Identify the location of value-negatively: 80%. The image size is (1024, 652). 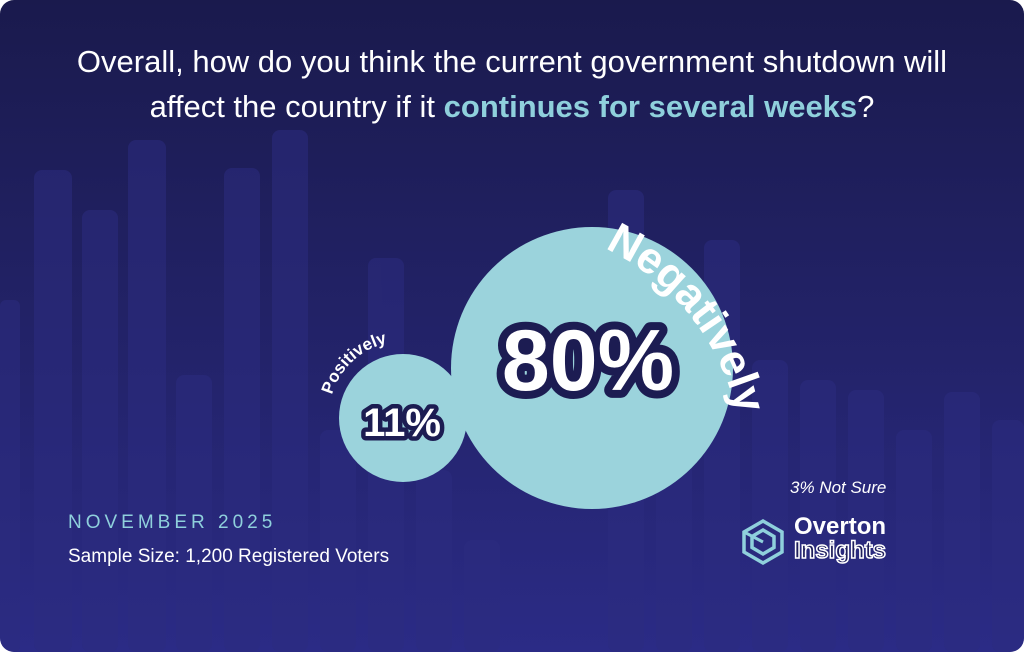
(588, 361).